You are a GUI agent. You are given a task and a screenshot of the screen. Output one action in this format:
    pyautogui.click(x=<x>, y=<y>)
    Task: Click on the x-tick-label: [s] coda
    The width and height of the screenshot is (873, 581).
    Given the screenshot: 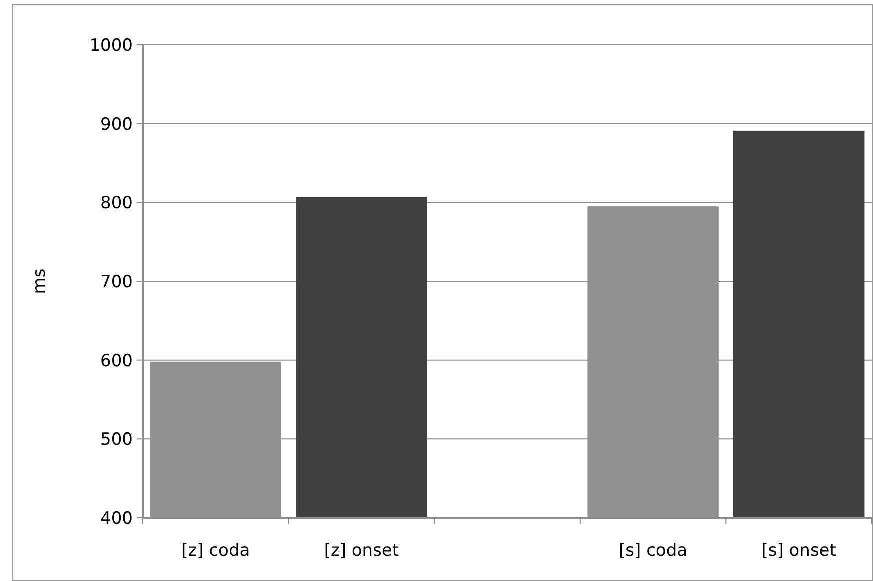 What is the action you would take?
    pyautogui.click(x=653, y=551)
    